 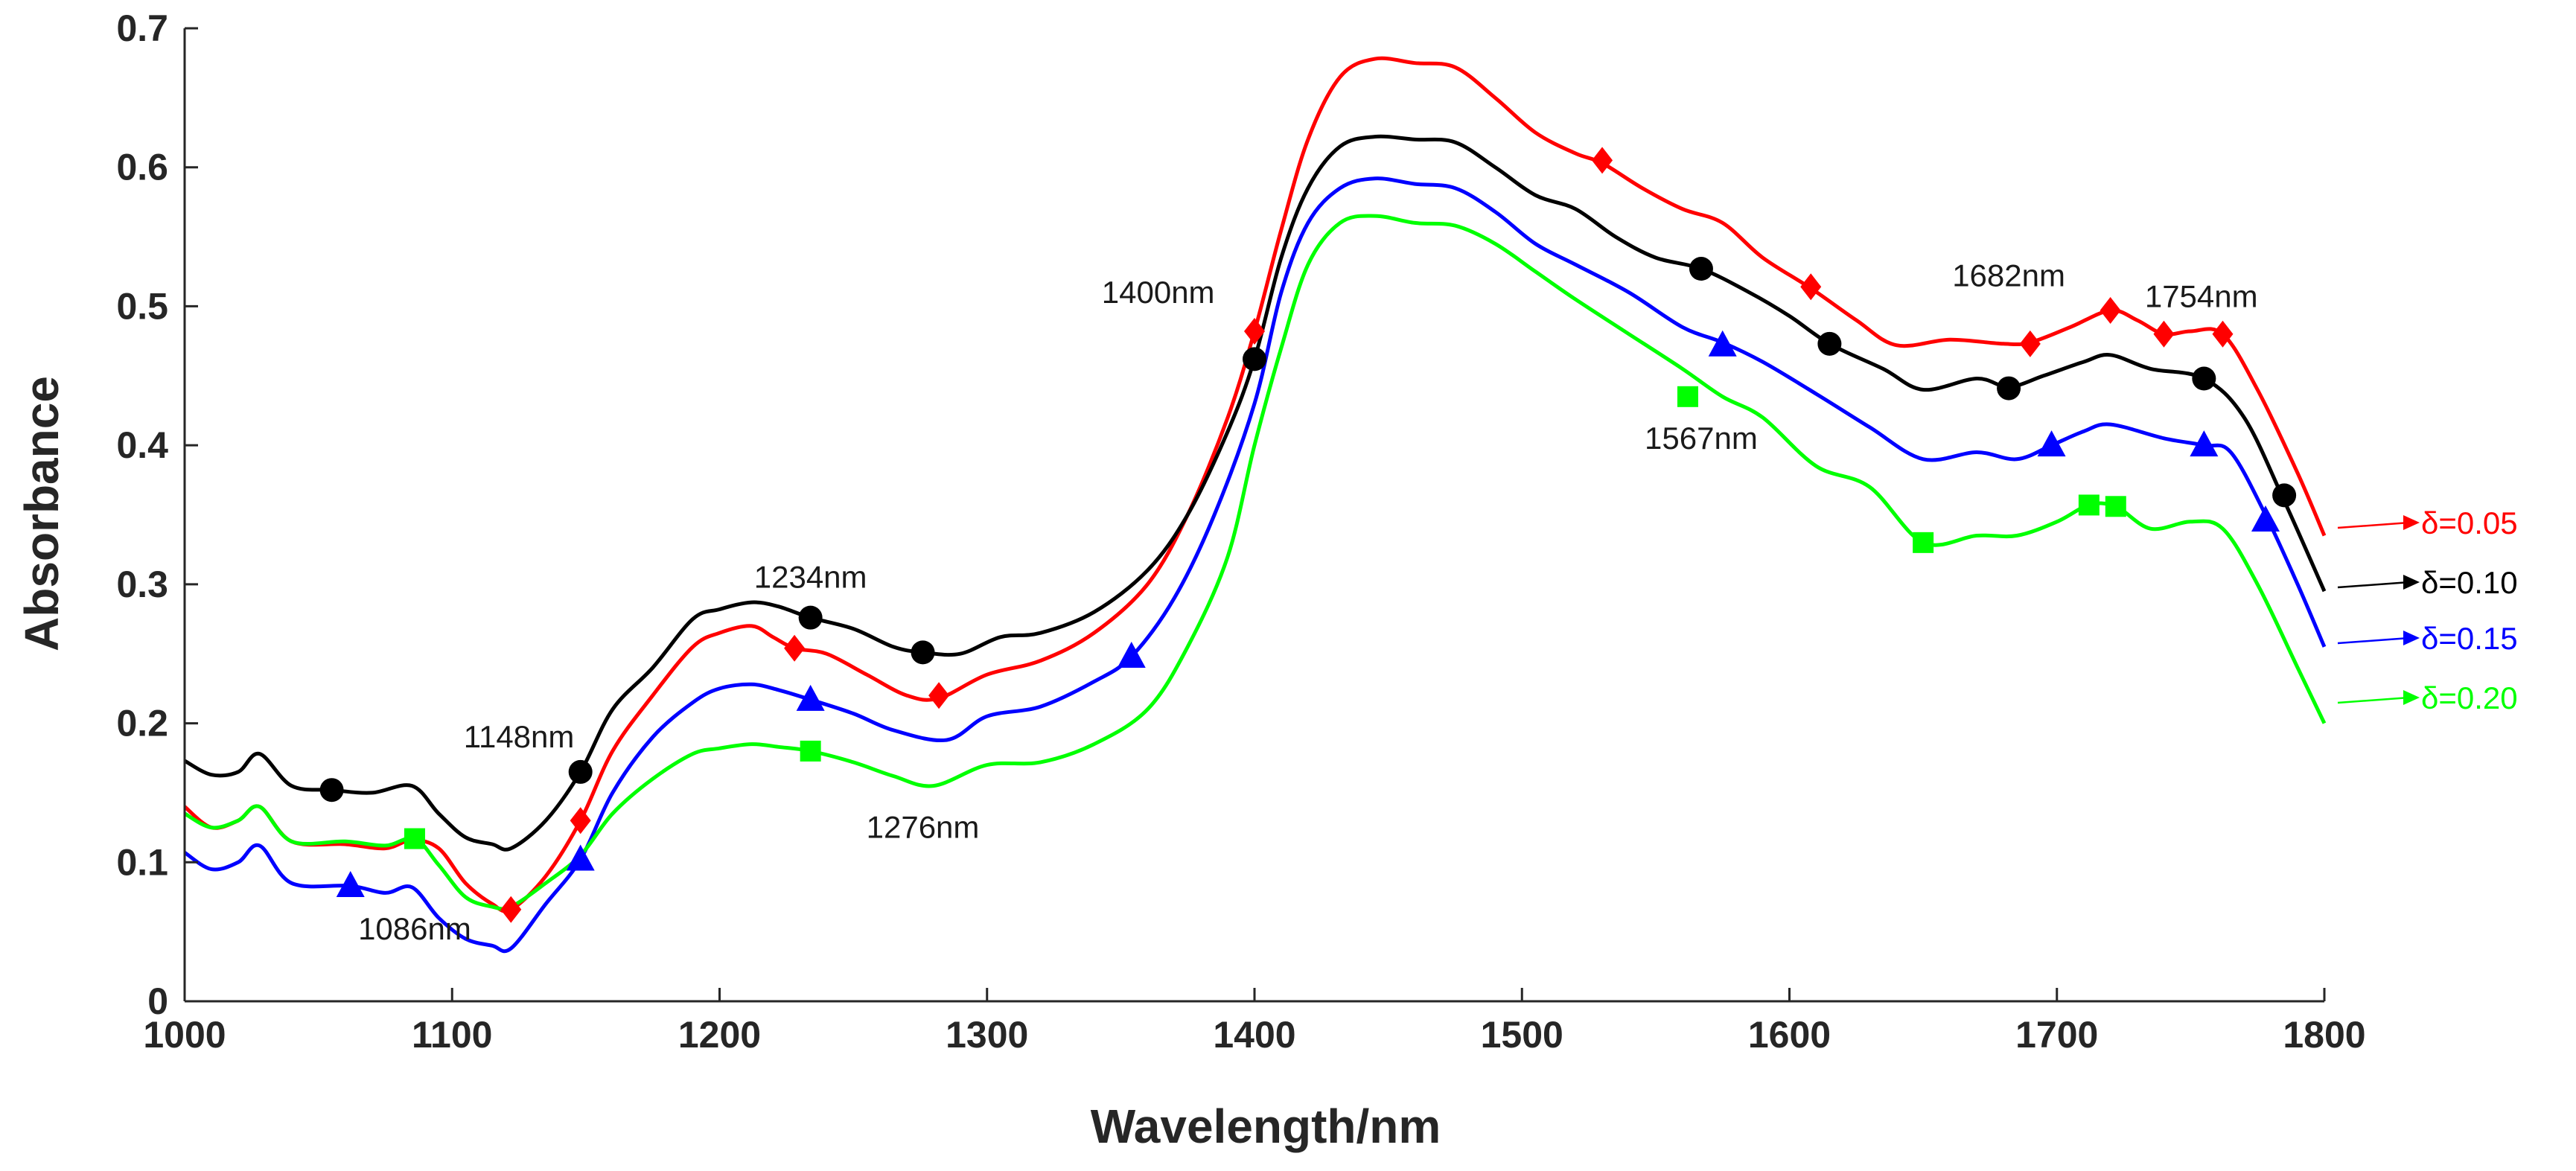 What do you see at coordinates (2008, 276) in the screenshot?
I see `wavelength-annotation: 1682nm` at bounding box center [2008, 276].